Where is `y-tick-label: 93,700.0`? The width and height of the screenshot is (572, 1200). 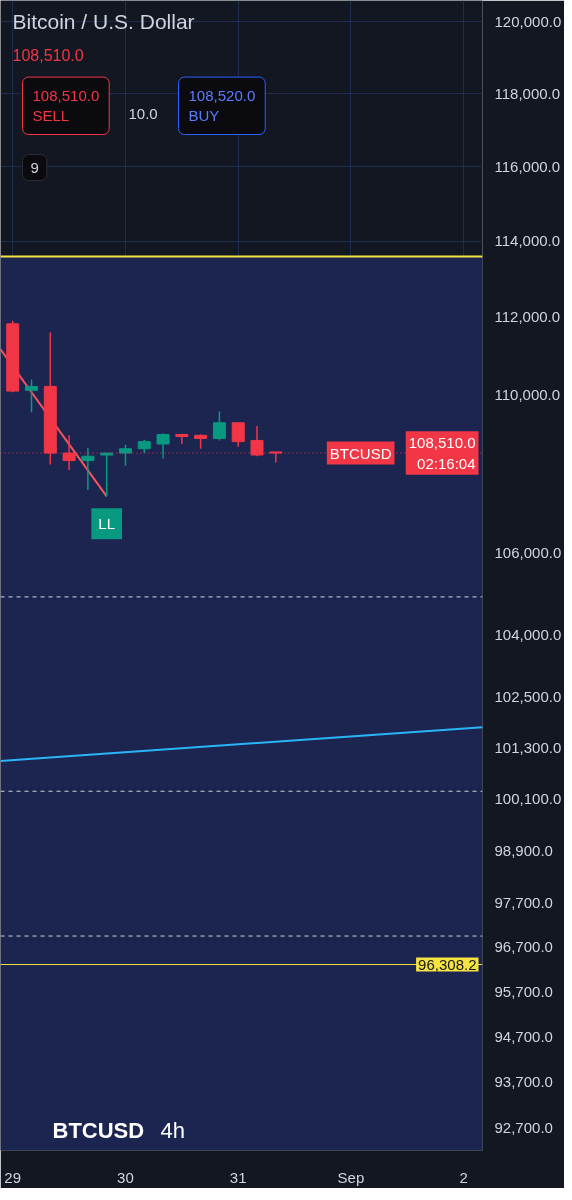 y-tick-label: 93,700.0 is located at coordinates (523, 1082).